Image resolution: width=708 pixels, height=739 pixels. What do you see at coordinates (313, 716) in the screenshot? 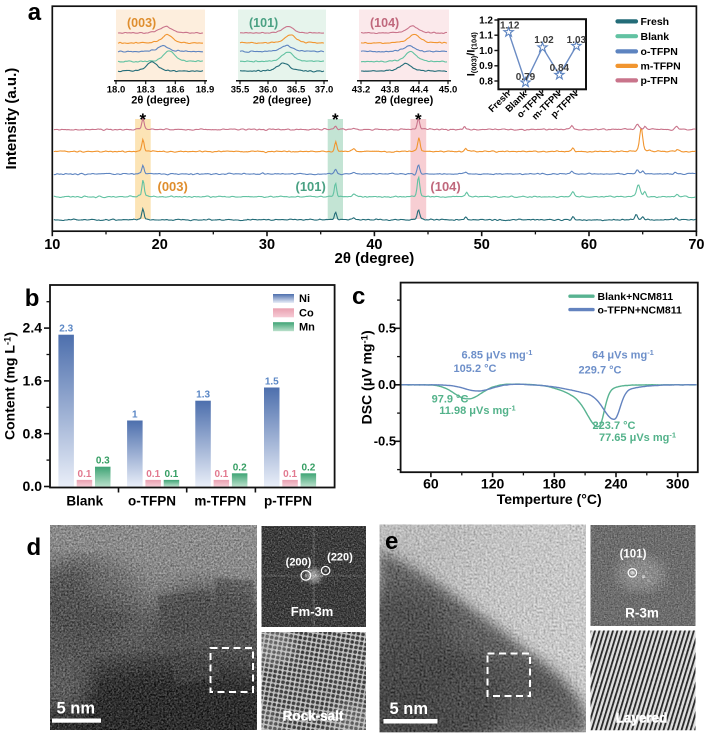
I see `svg-text: Rock-salt` at bounding box center [313, 716].